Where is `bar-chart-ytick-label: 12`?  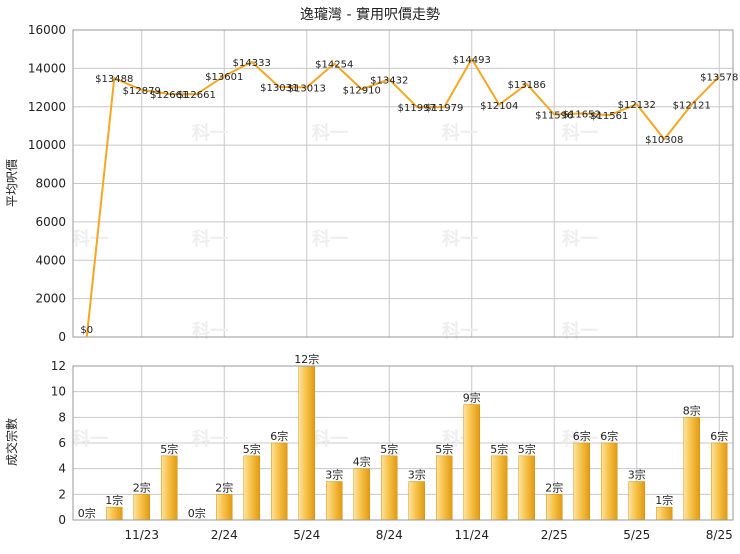
bar-chart-ytick-label: 12 is located at coordinates (58, 366).